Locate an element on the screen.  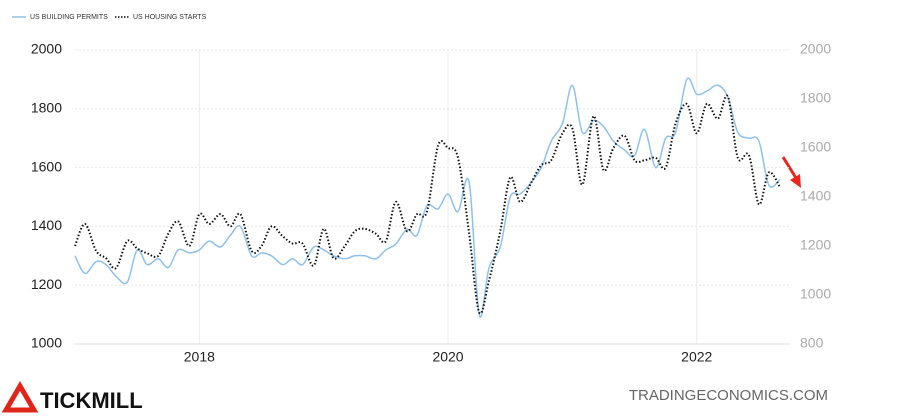
y-tick-label: 1400 is located at coordinates (46, 225).